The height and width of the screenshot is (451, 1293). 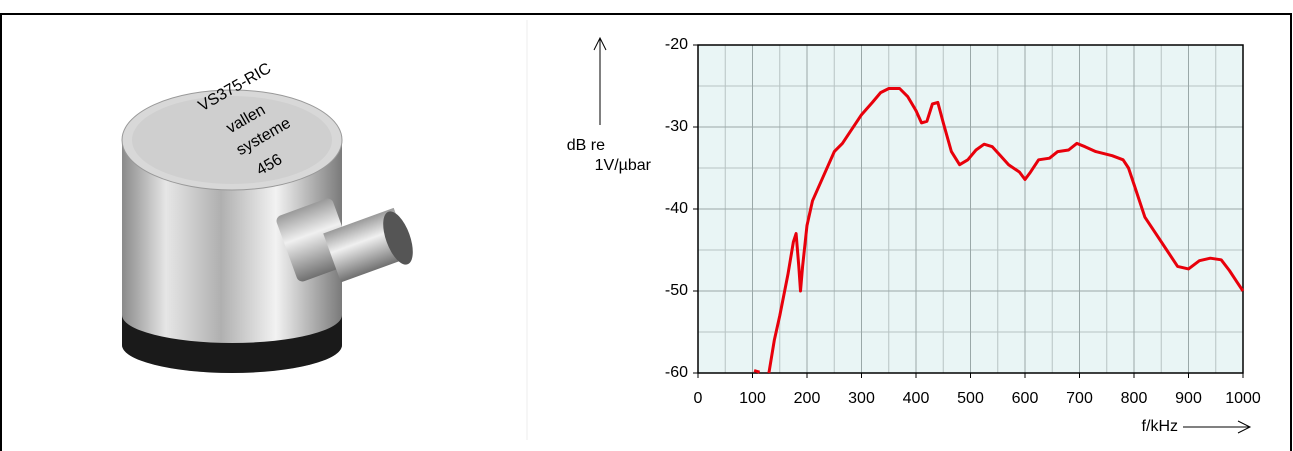 What do you see at coordinates (676, 208) in the screenshot?
I see `y-tick-label: -40` at bounding box center [676, 208].